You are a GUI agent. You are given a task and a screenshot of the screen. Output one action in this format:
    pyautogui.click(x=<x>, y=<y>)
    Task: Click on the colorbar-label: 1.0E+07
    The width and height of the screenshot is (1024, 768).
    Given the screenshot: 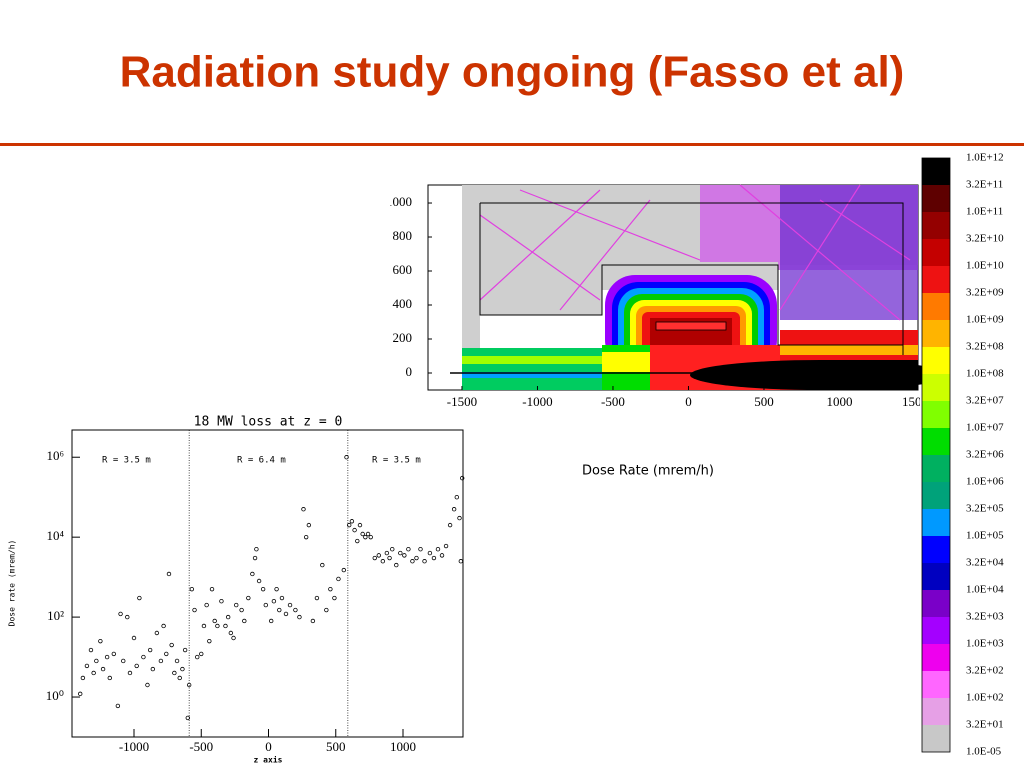 What is the action you would take?
    pyautogui.click(x=985, y=428)
    